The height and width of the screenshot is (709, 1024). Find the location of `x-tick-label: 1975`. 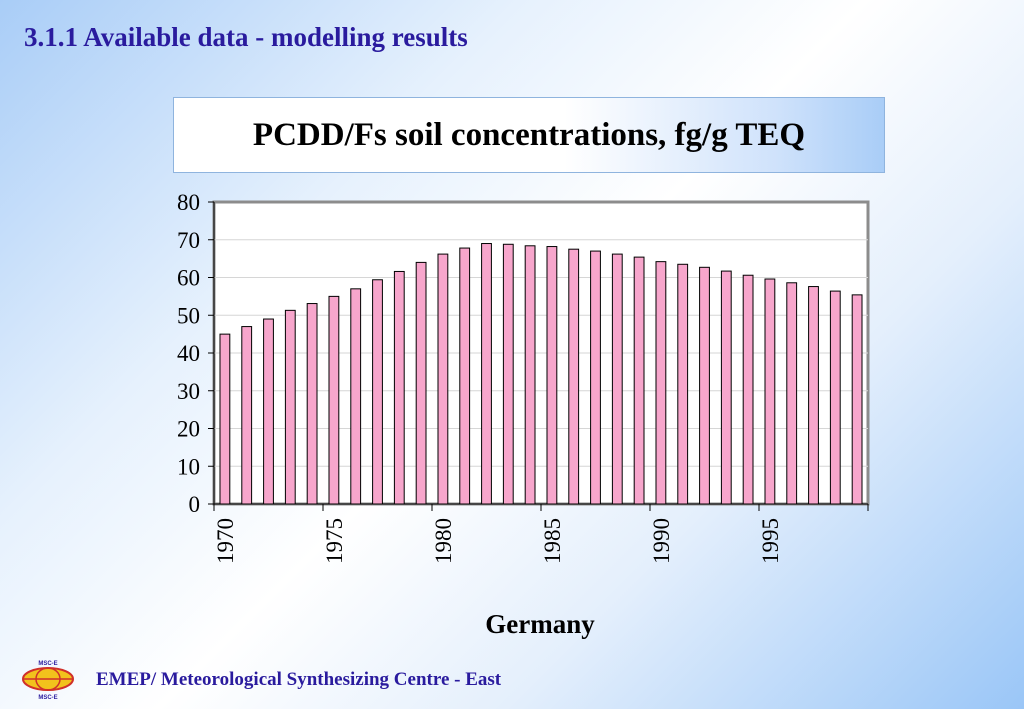

x-tick-label: 1975 is located at coordinates (334, 541).